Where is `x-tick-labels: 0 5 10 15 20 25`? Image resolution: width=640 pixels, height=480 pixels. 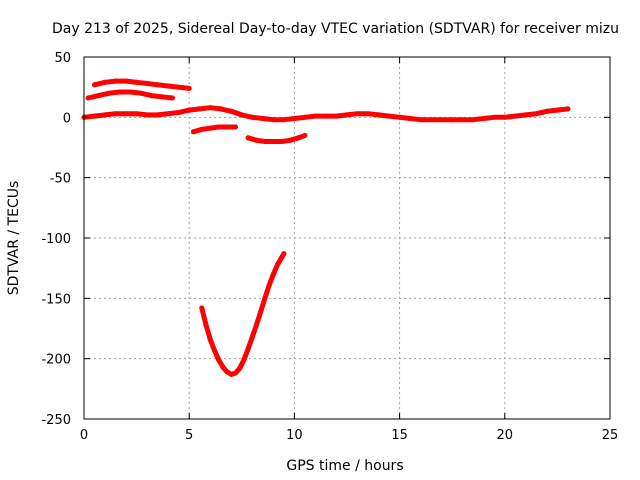
x-tick-labels: 0 5 10 15 20 25 is located at coordinates (349, 435).